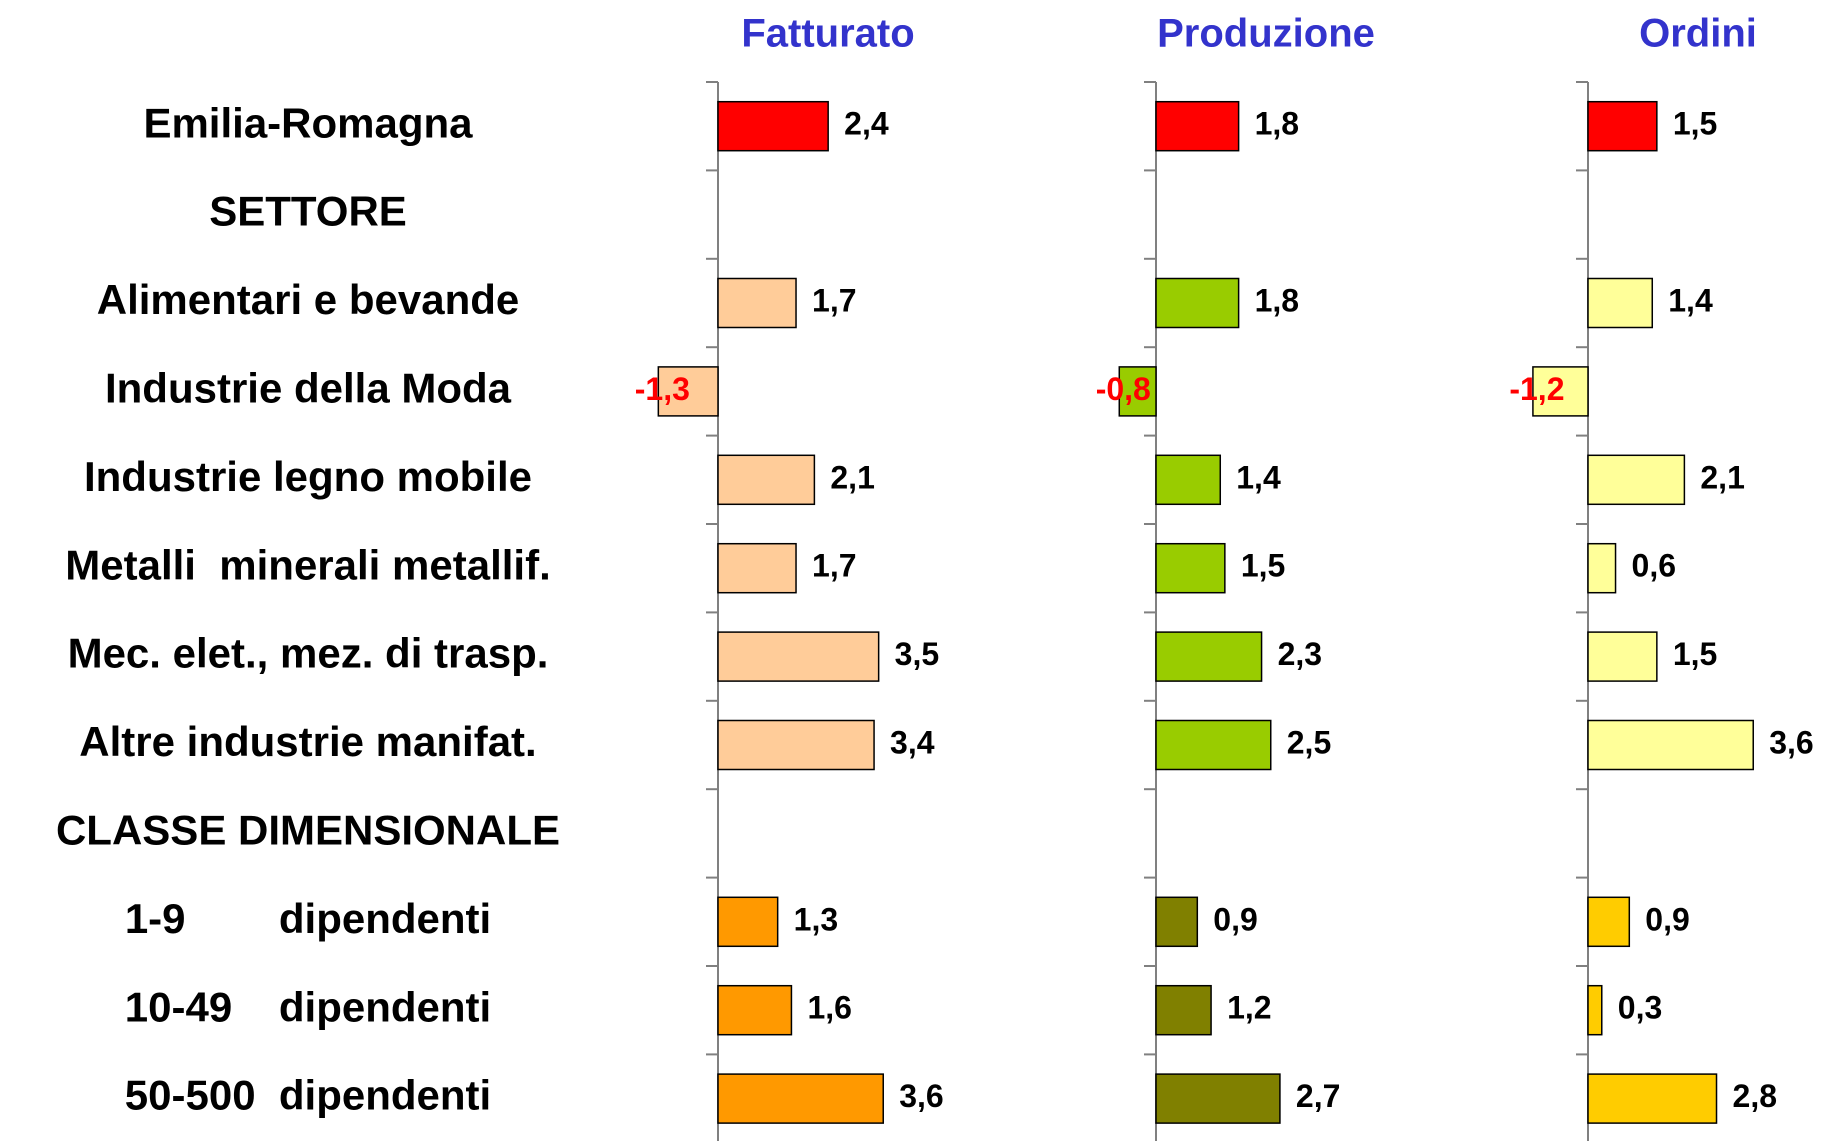 This screenshot has width=1824, height=1141. I want to click on value-label: 2,7, so click(1318, 1096).